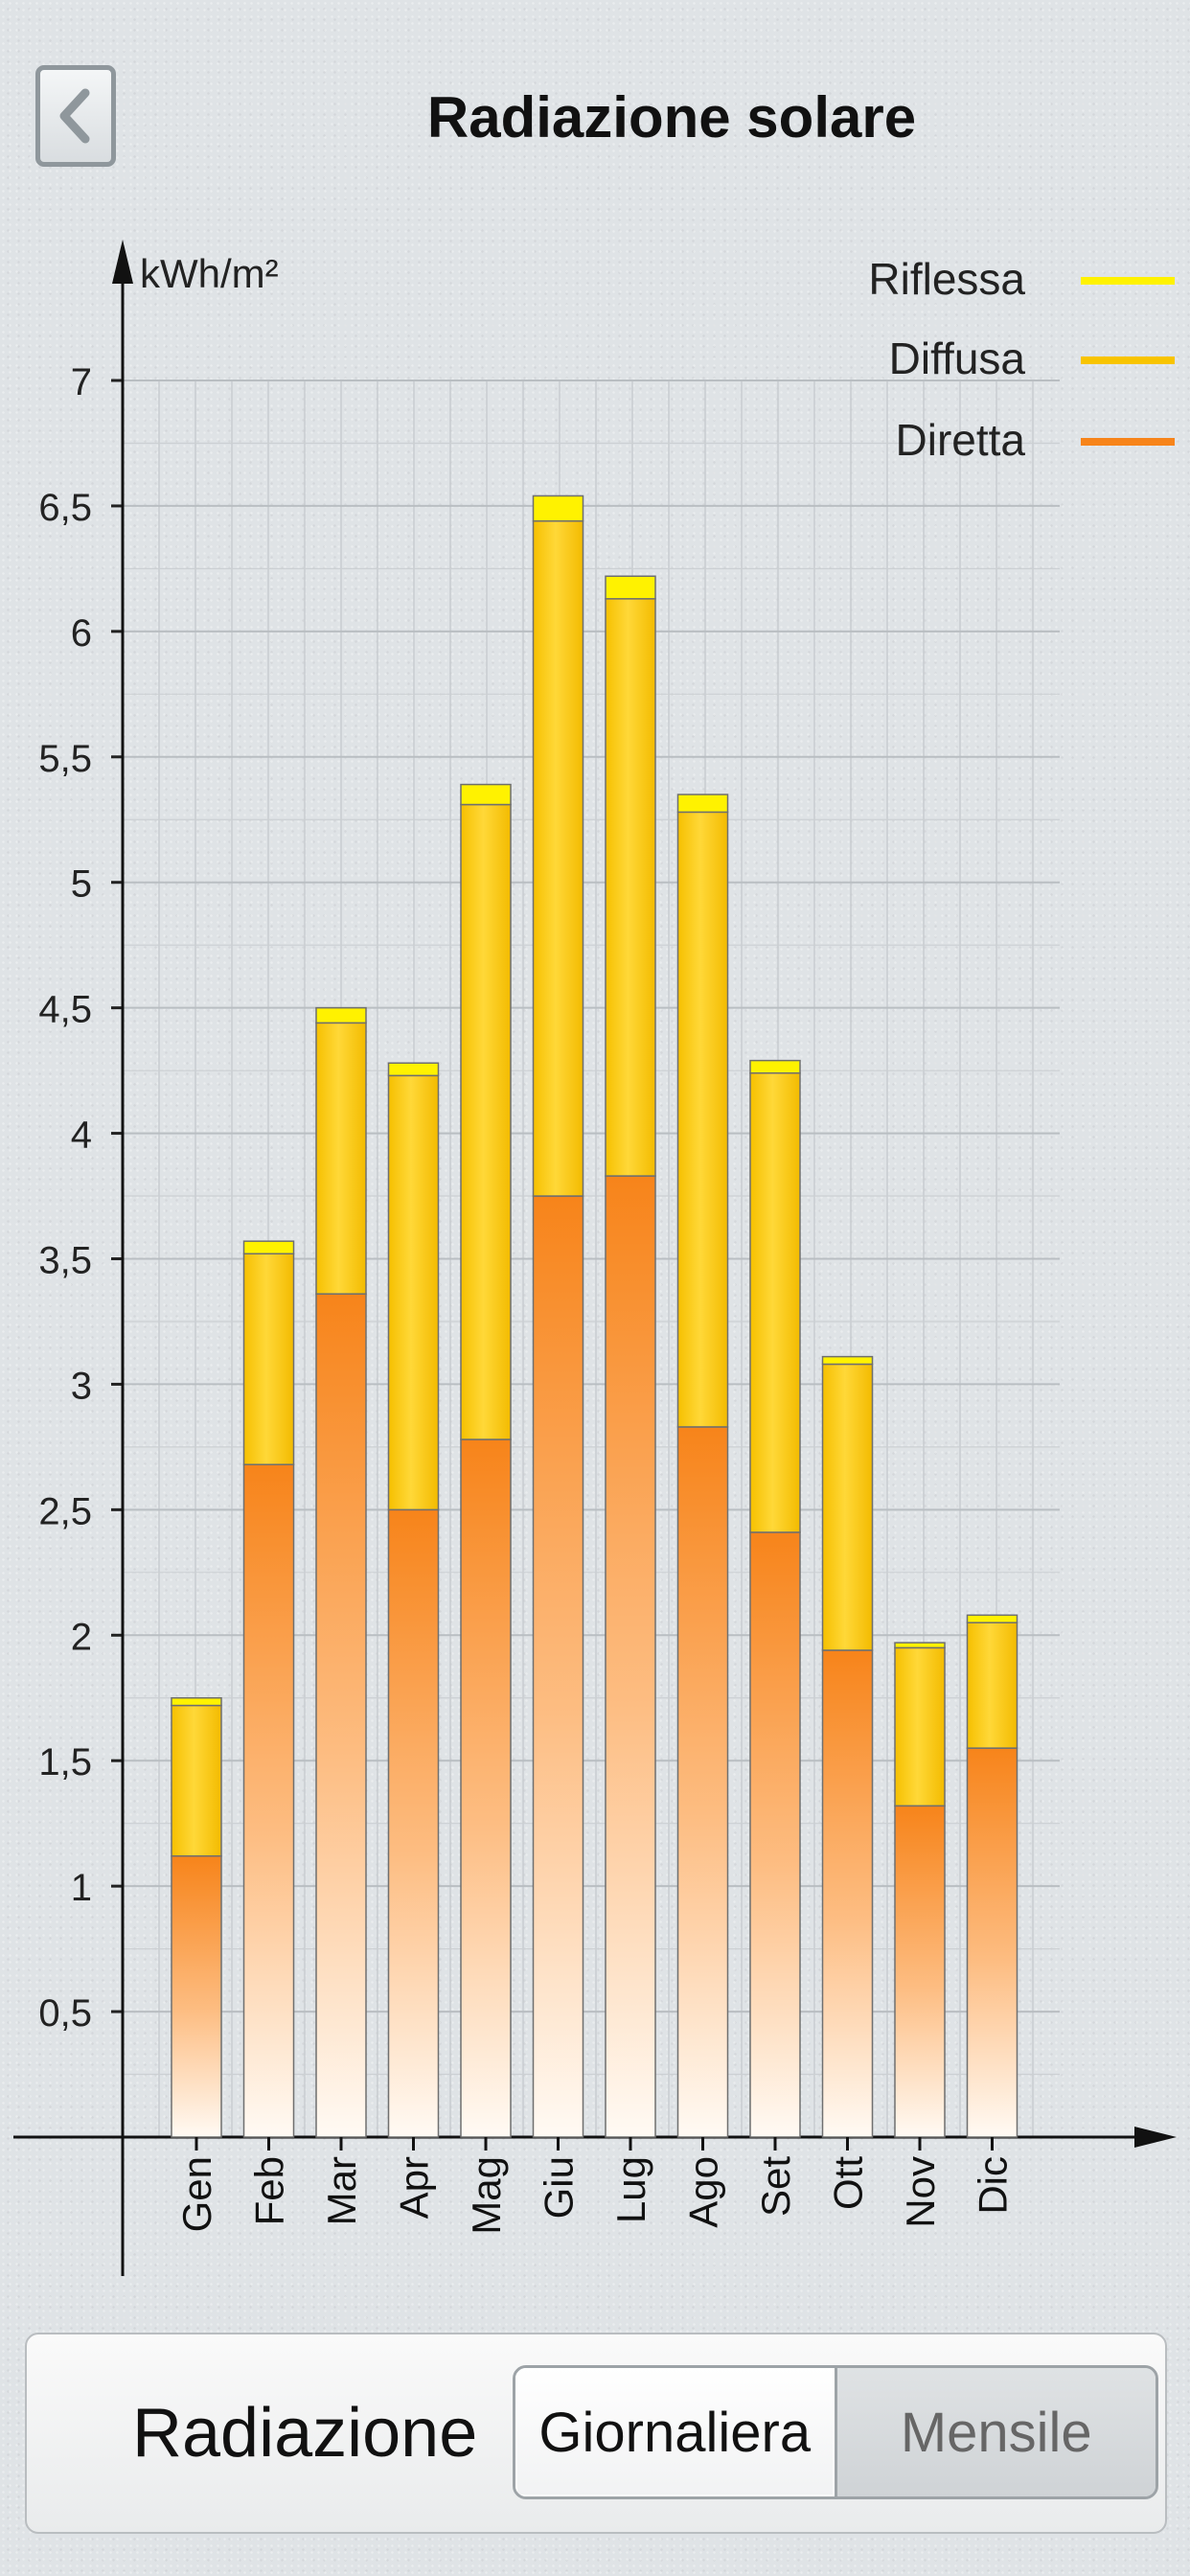 Image resolution: width=1190 pixels, height=2576 pixels. Describe the element at coordinates (123, 262) in the screenshot. I see `y-axis-arrow-icon` at that location.